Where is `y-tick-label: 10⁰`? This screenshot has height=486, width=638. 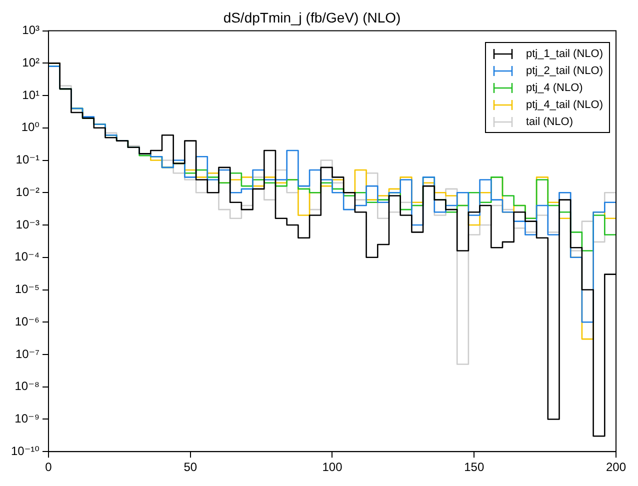
y-tick-label: 10⁰ is located at coordinates (30, 127).